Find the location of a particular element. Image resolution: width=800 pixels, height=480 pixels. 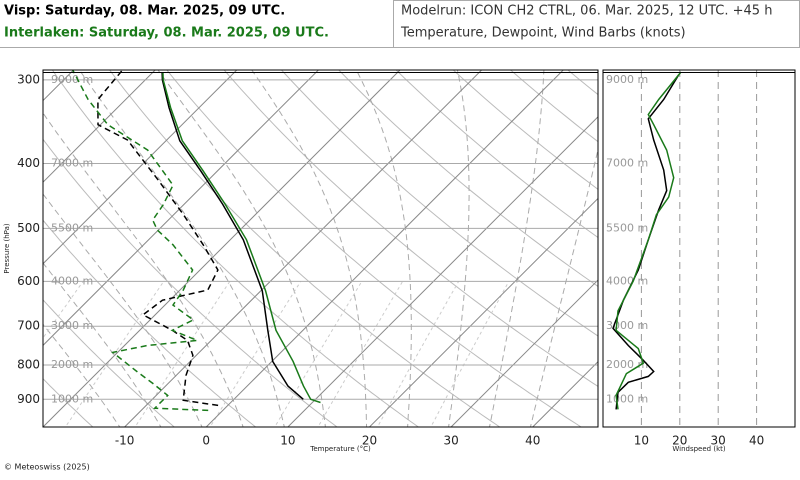

y-tick-label: 900 is located at coordinates (28, 399).